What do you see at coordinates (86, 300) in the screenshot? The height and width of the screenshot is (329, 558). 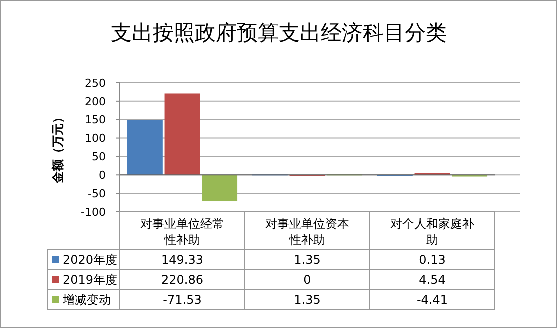 I see `legend-label: 增减变动` at bounding box center [86, 300].